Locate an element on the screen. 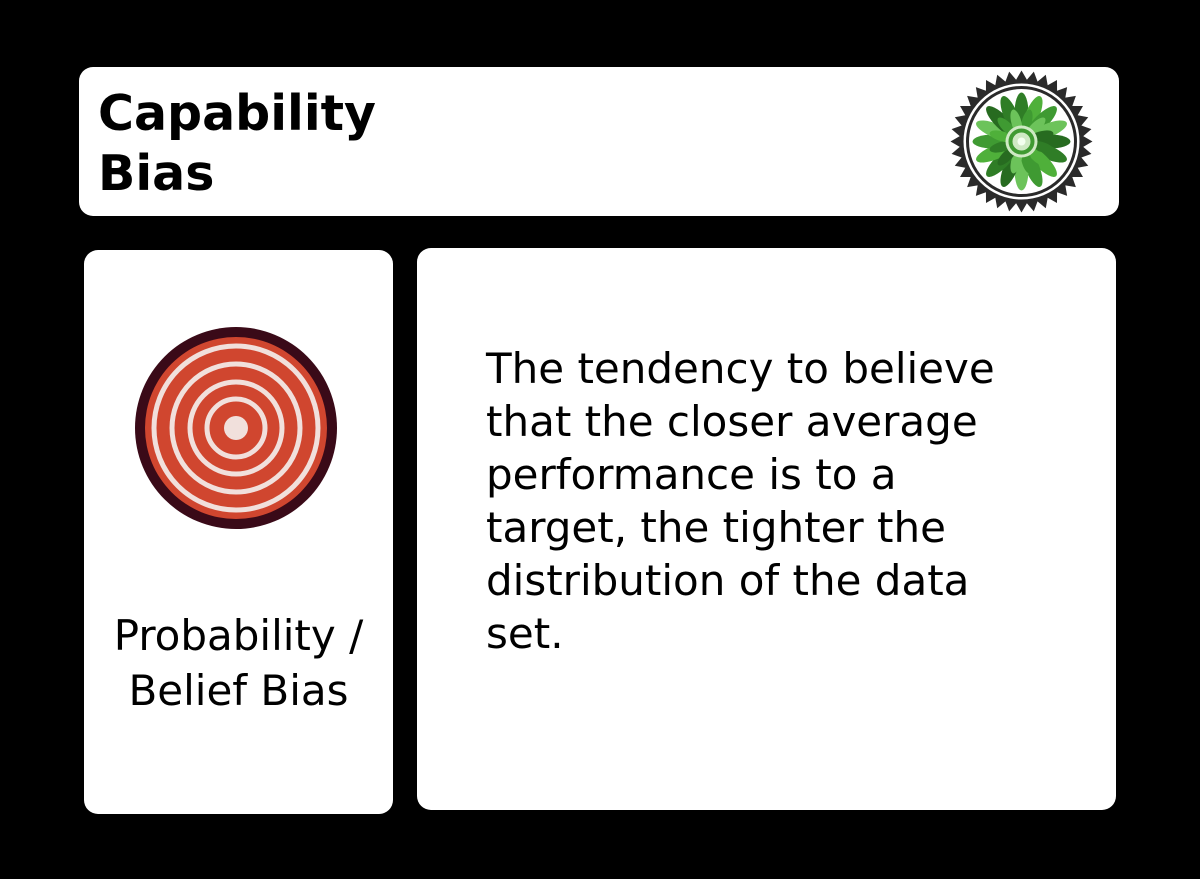 The height and width of the screenshot is (879, 1200). description-line: set. is located at coordinates (525, 633).